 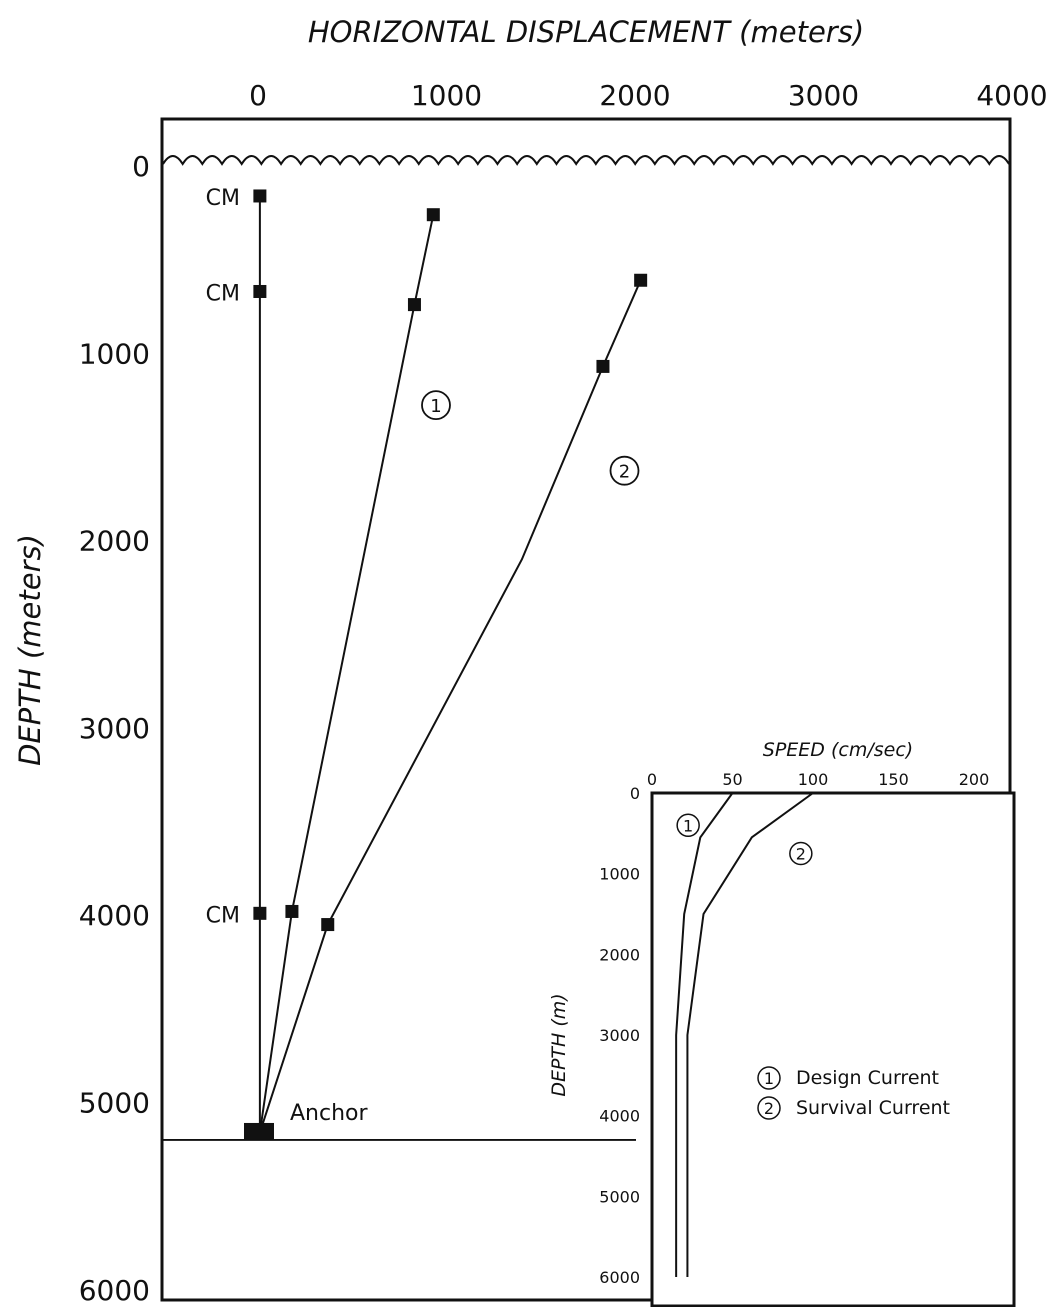 What do you see at coordinates (838, 750) in the screenshot?
I see `inset-x-axis-title: SPEED (cm/sec)` at bounding box center [838, 750].